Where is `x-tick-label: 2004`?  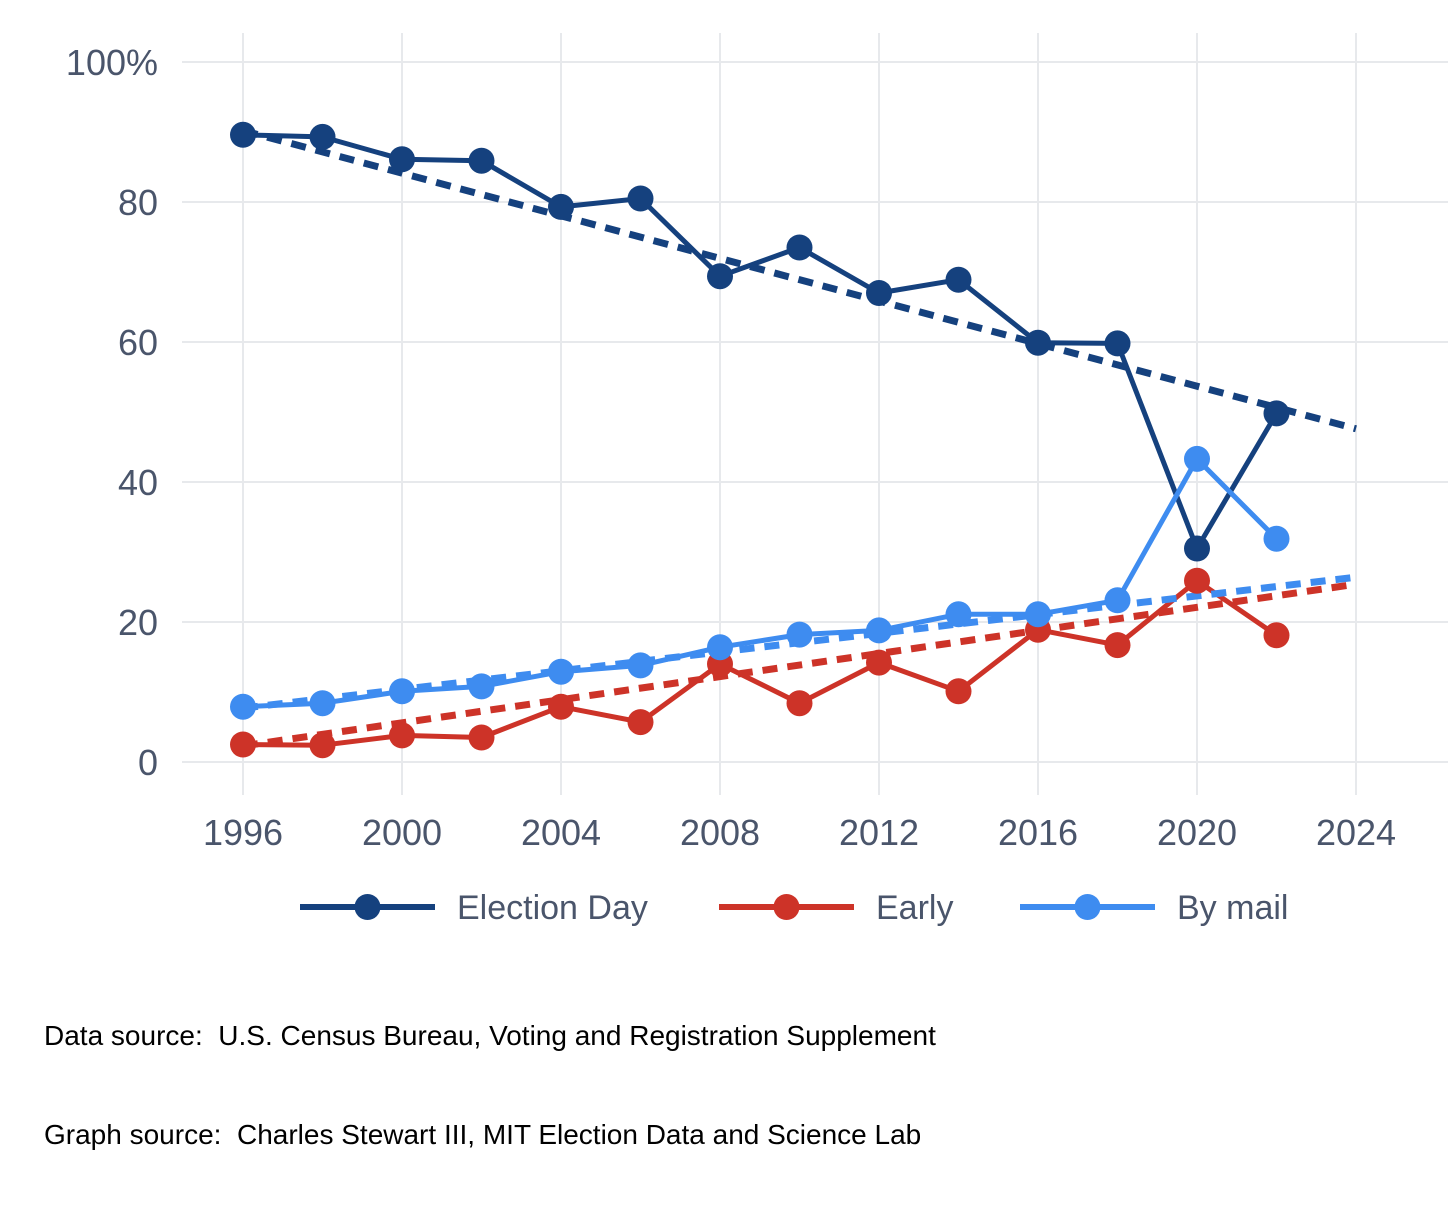
x-tick-label: 2004 is located at coordinates (561, 832).